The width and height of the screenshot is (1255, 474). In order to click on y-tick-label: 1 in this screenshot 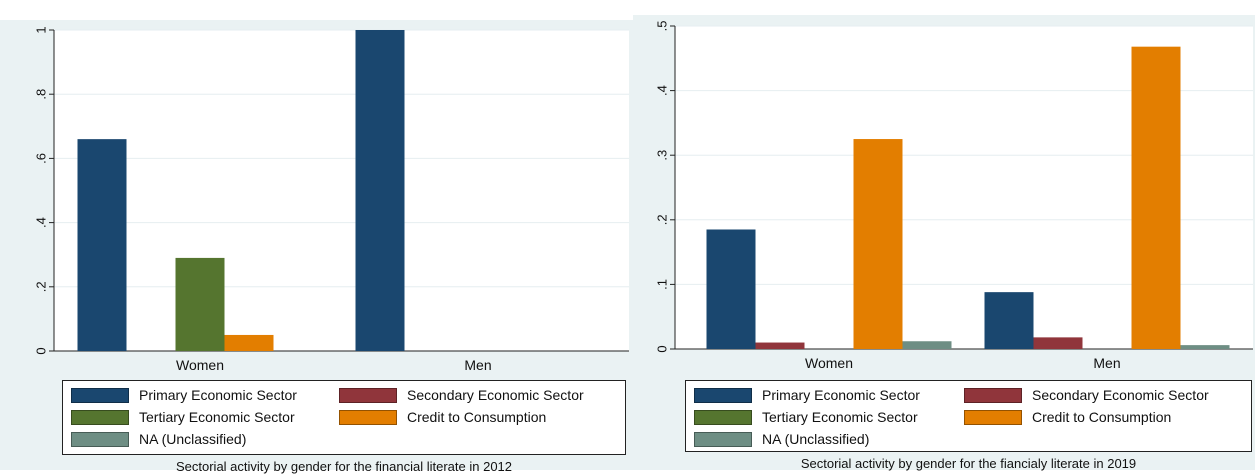, I will do `click(41, 29)`.